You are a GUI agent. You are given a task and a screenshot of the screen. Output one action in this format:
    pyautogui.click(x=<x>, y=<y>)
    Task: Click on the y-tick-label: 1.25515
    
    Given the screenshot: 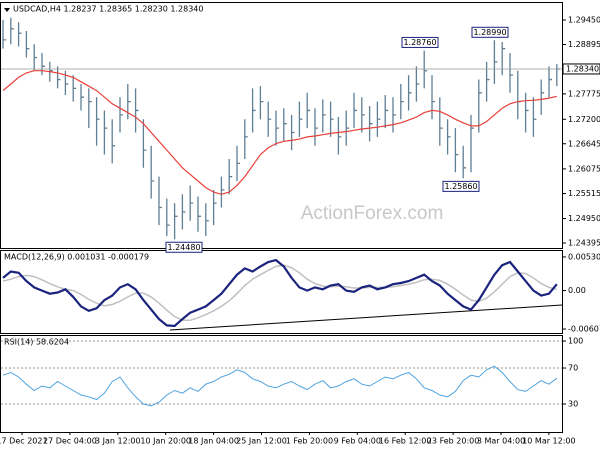 What is the action you would take?
    pyautogui.click(x=584, y=193)
    